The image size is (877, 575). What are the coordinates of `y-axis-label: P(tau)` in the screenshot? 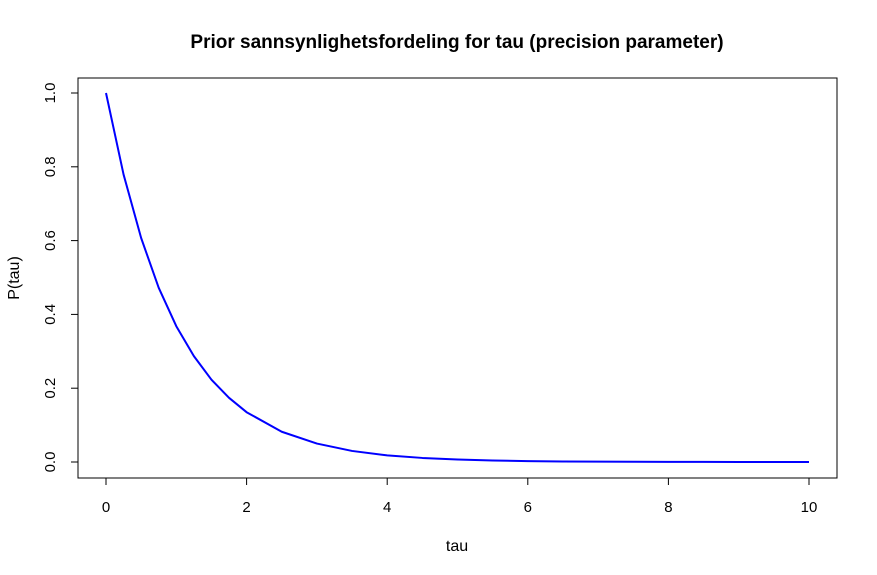 It's located at (14, 278).